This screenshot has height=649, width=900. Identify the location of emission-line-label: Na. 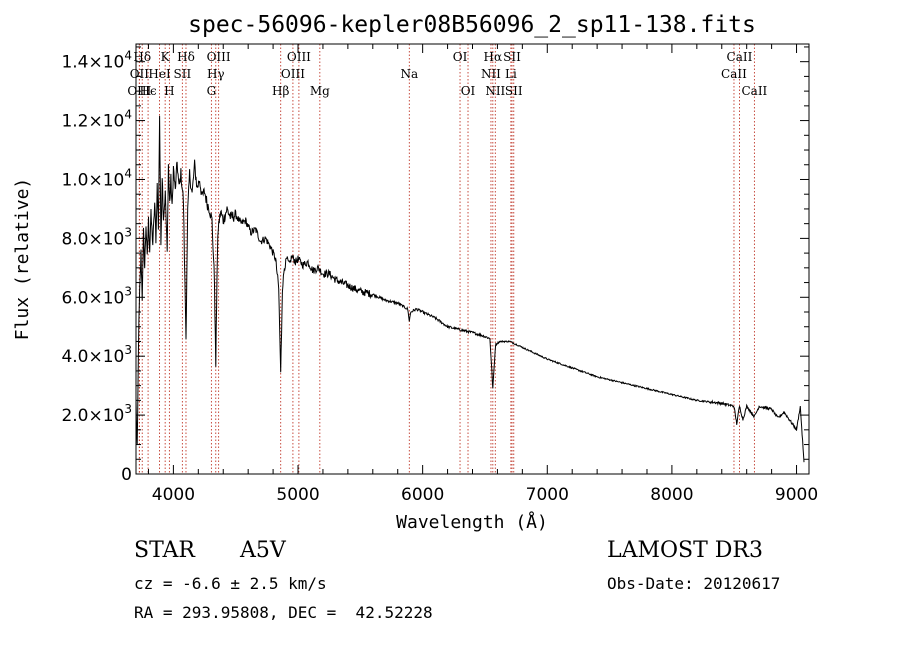
(409, 74).